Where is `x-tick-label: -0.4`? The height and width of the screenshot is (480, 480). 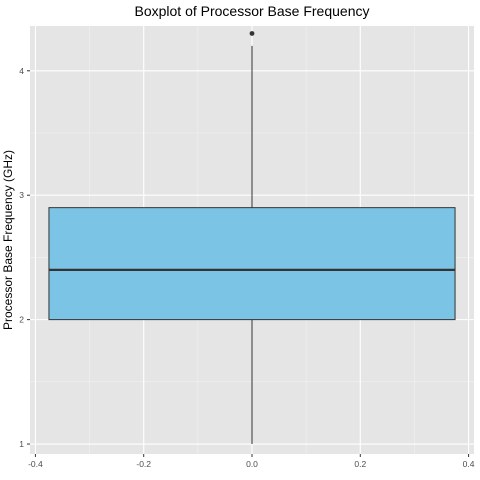 x-tick-label: -0.4 is located at coordinates (35, 464).